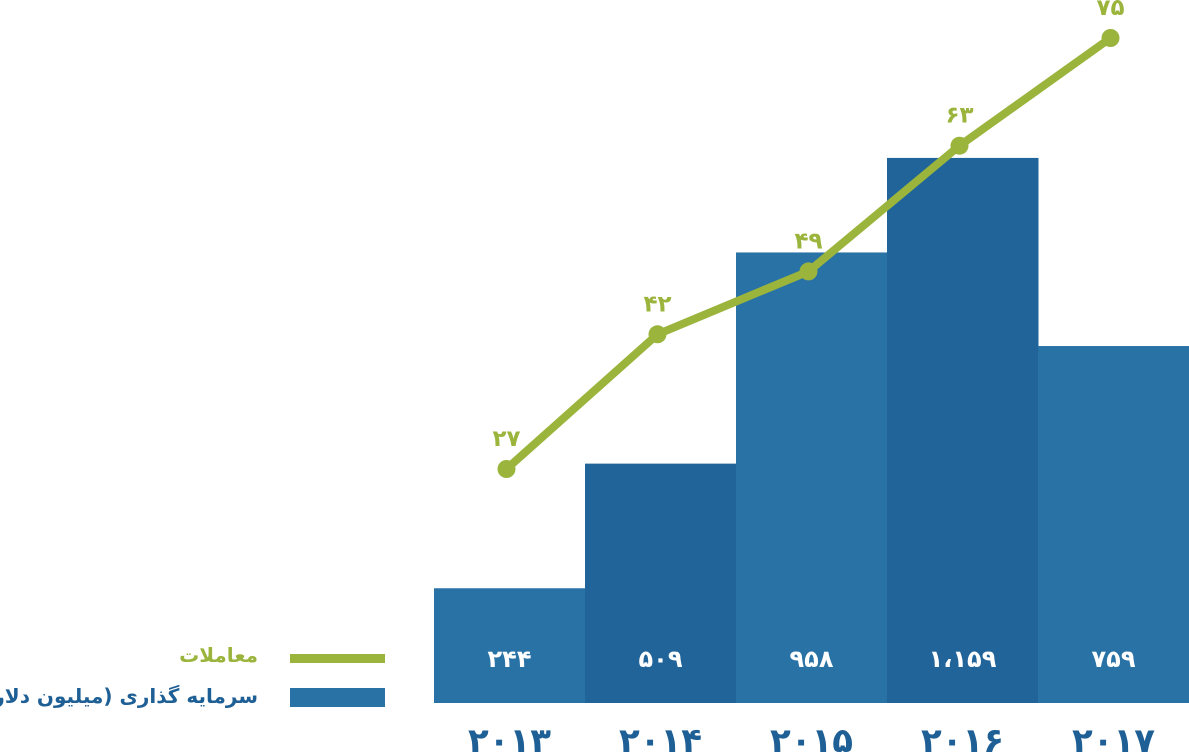 The image size is (1189, 755). I want to click on line-value-label: ۴۲, so click(657, 304).